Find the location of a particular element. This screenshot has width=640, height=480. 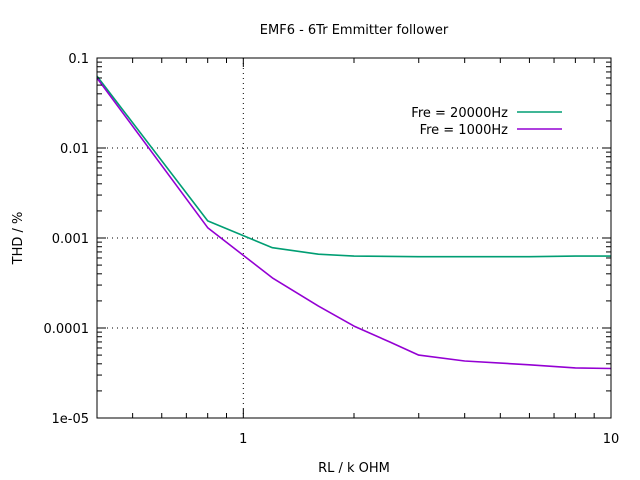

x-axis-label: RL / k OHM is located at coordinates (354, 468).